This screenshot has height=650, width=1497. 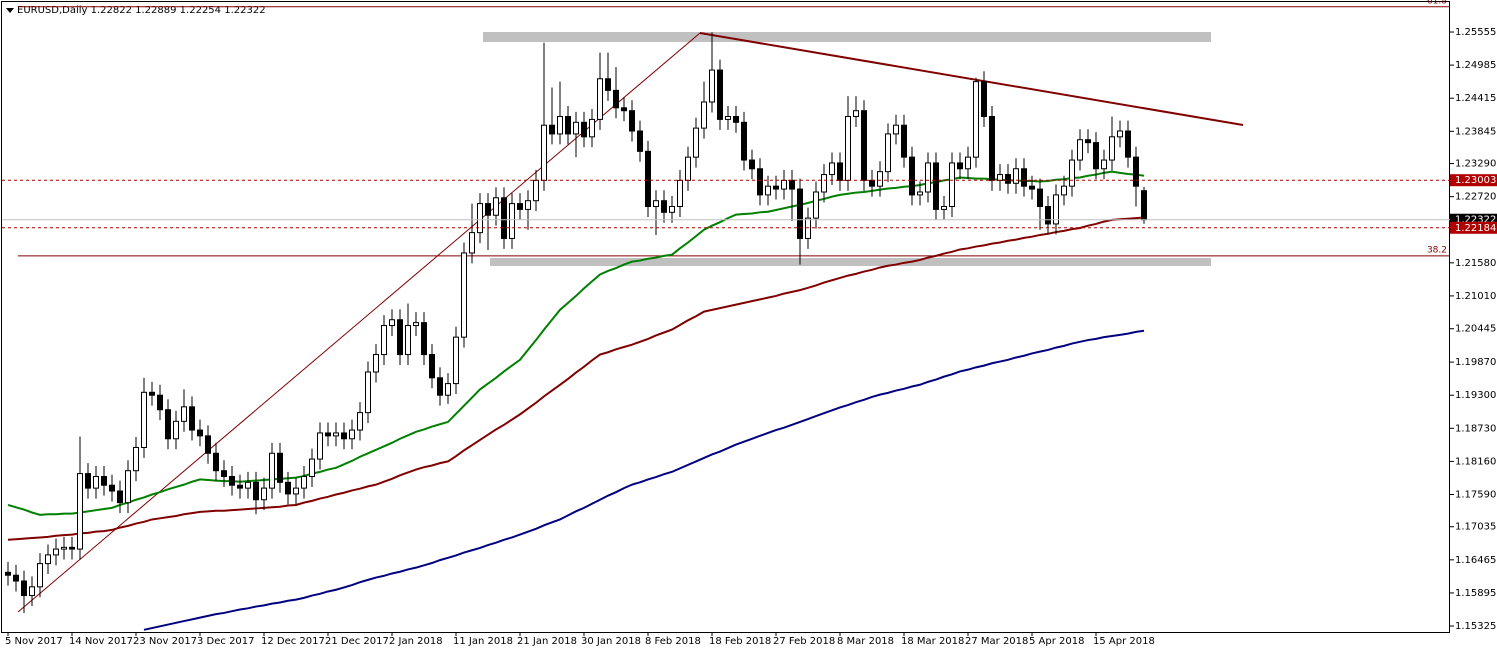 What do you see at coordinates (483, 641) in the screenshot?
I see `x-tick-label: 11 Jan 2018` at bounding box center [483, 641].